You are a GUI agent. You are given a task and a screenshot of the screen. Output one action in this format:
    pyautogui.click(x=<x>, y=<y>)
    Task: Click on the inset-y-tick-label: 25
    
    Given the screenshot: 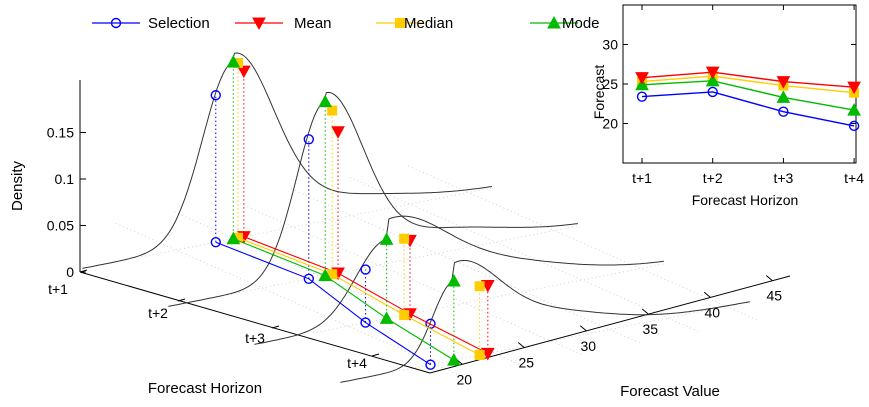 What is the action you would take?
    pyautogui.click(x=610, y=84)
    